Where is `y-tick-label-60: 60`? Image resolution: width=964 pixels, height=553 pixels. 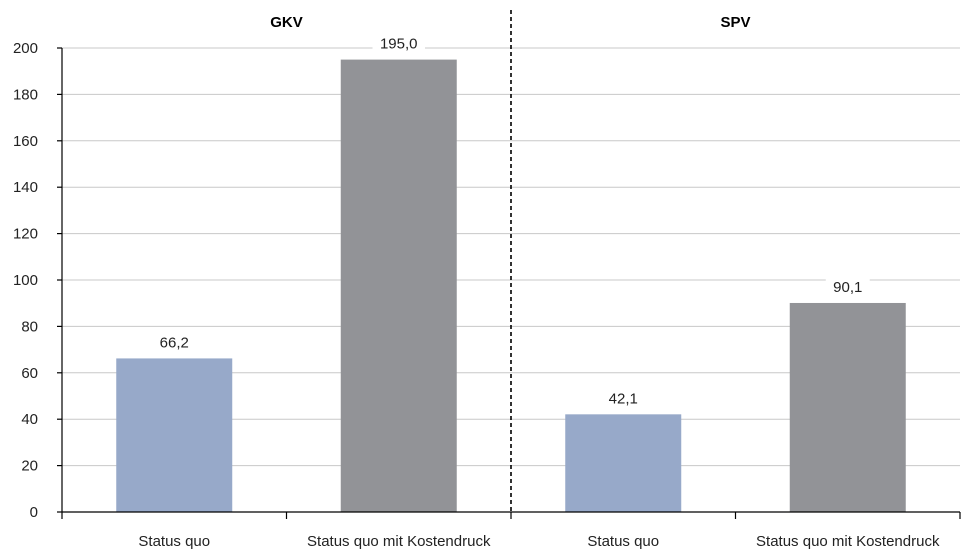
y-tick-label-60: 60 is located at coordinates (29, 373).